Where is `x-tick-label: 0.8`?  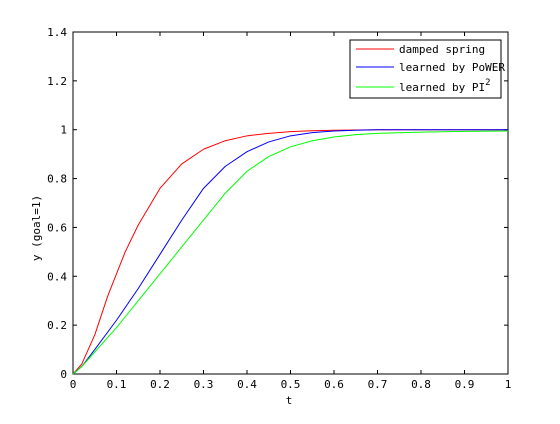 x-tick-label: 0.8 is located at coordinates (421, 384).